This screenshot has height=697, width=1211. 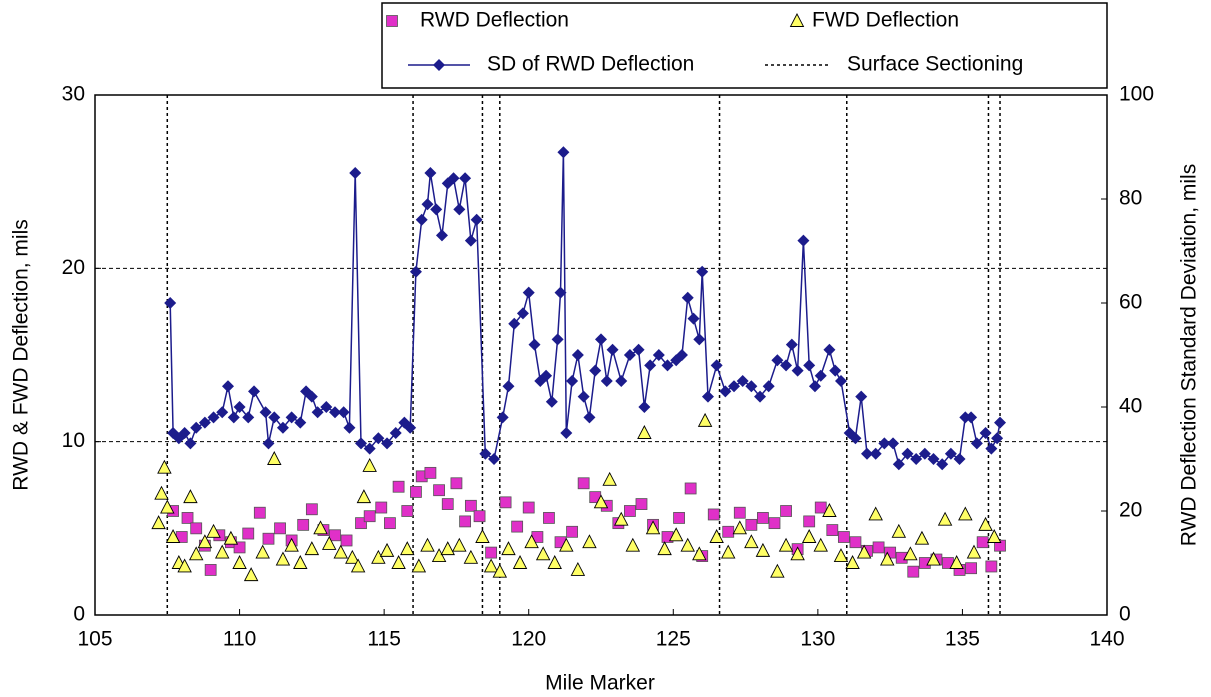 What do you see at coordinates (21, 354) in the screenshot?
I see `y-axis-title: RWD & FWD Deflection, mils` at bounding box center [21, 354].